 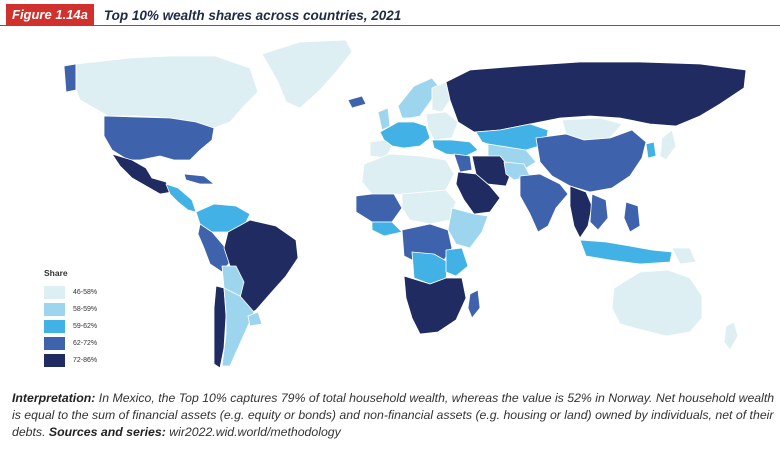 I want to click on legend-label: 58-59%, so click(x=85, y=309).